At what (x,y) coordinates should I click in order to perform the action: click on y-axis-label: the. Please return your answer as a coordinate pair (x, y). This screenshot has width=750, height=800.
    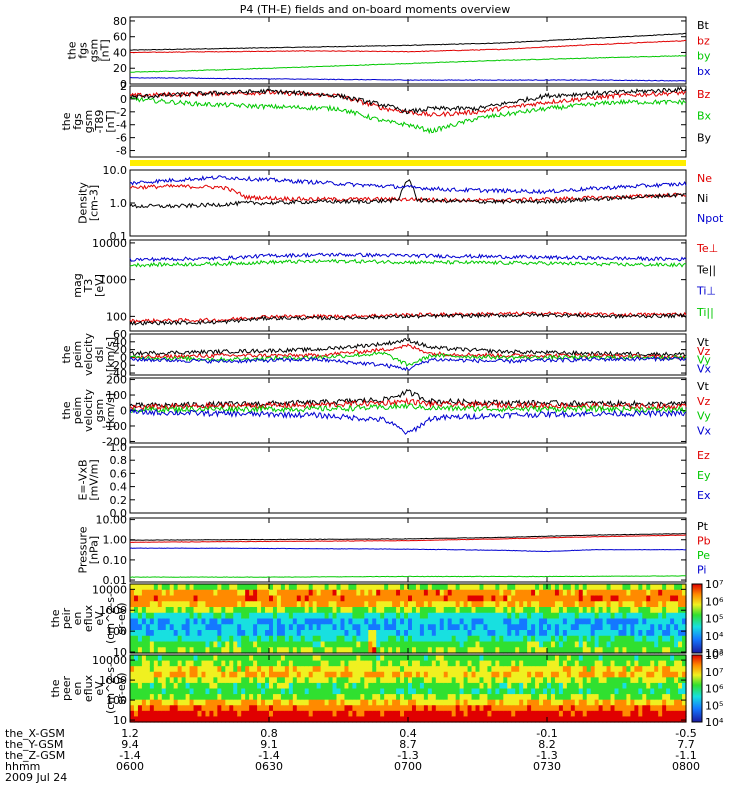
    Looking at the image, I should click on (66, 121).